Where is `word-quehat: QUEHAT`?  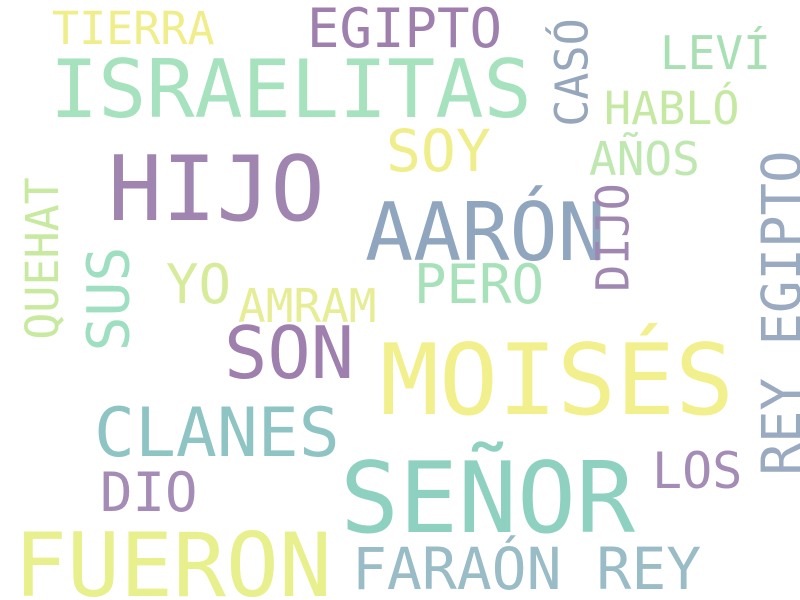
word-quehat: QUEHAT is located at coordinates (42, 258).